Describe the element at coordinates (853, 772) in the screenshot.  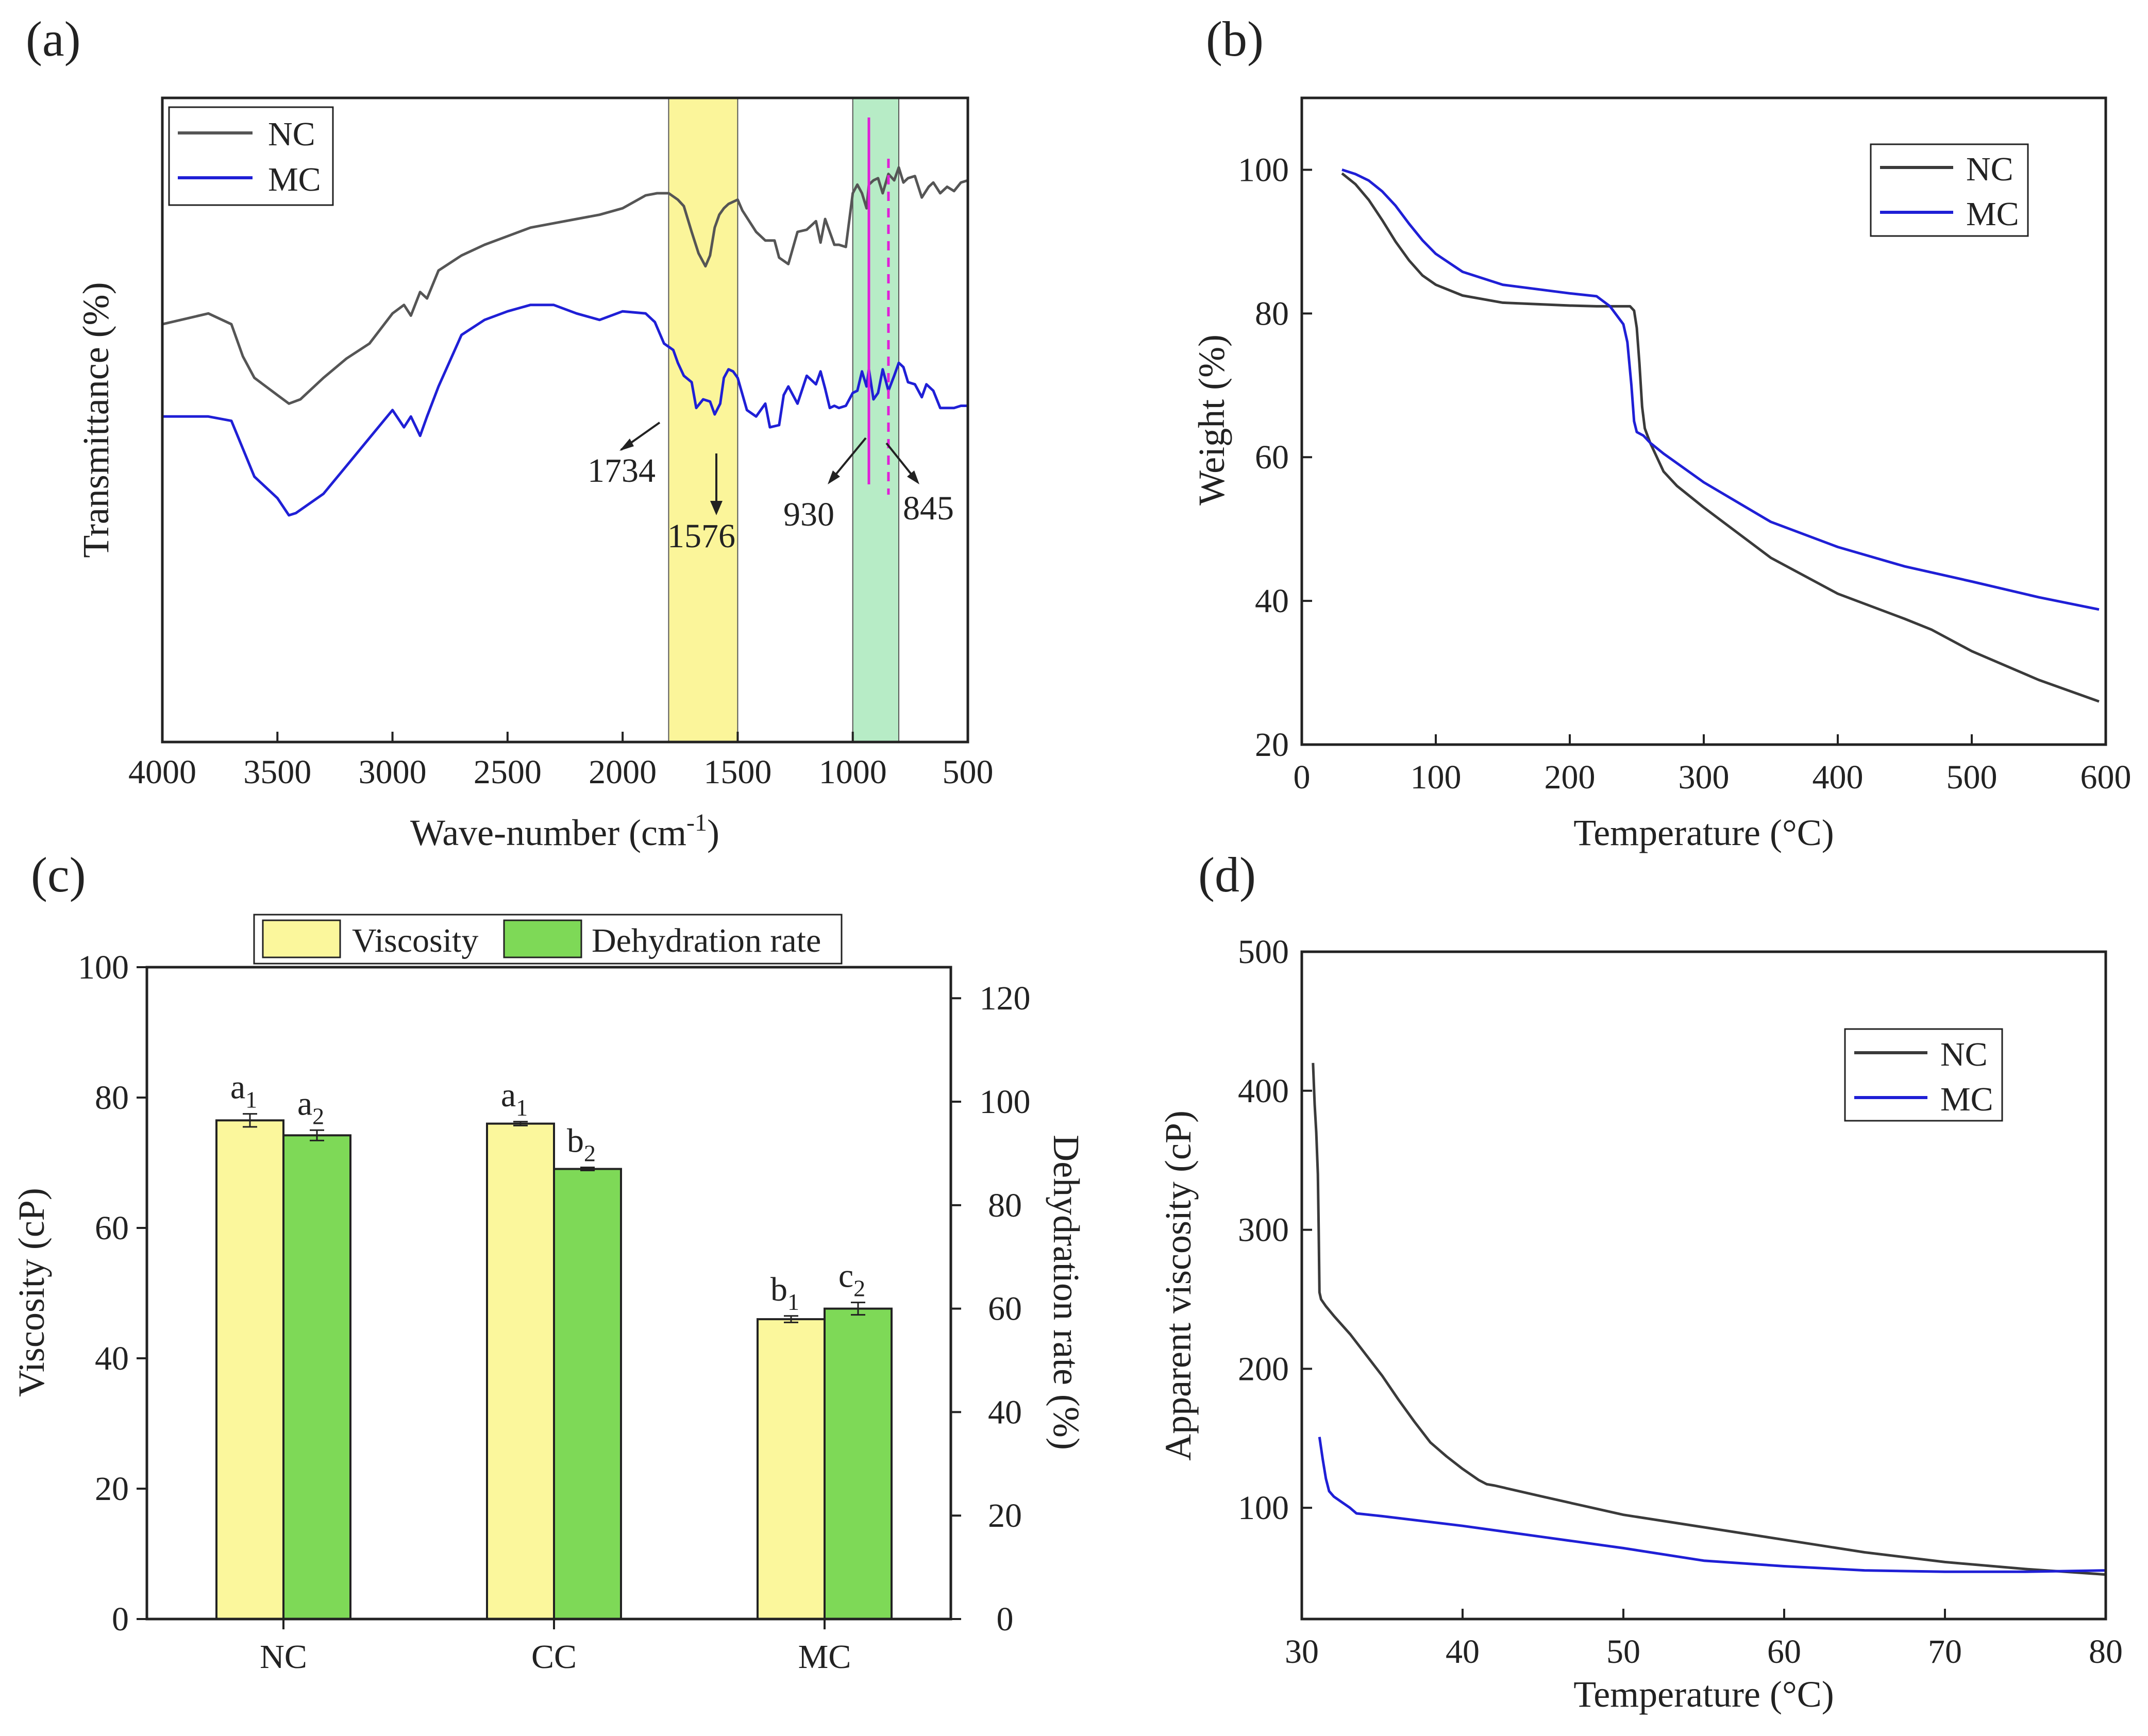
I see `x-tick-label: 1000` at that location.